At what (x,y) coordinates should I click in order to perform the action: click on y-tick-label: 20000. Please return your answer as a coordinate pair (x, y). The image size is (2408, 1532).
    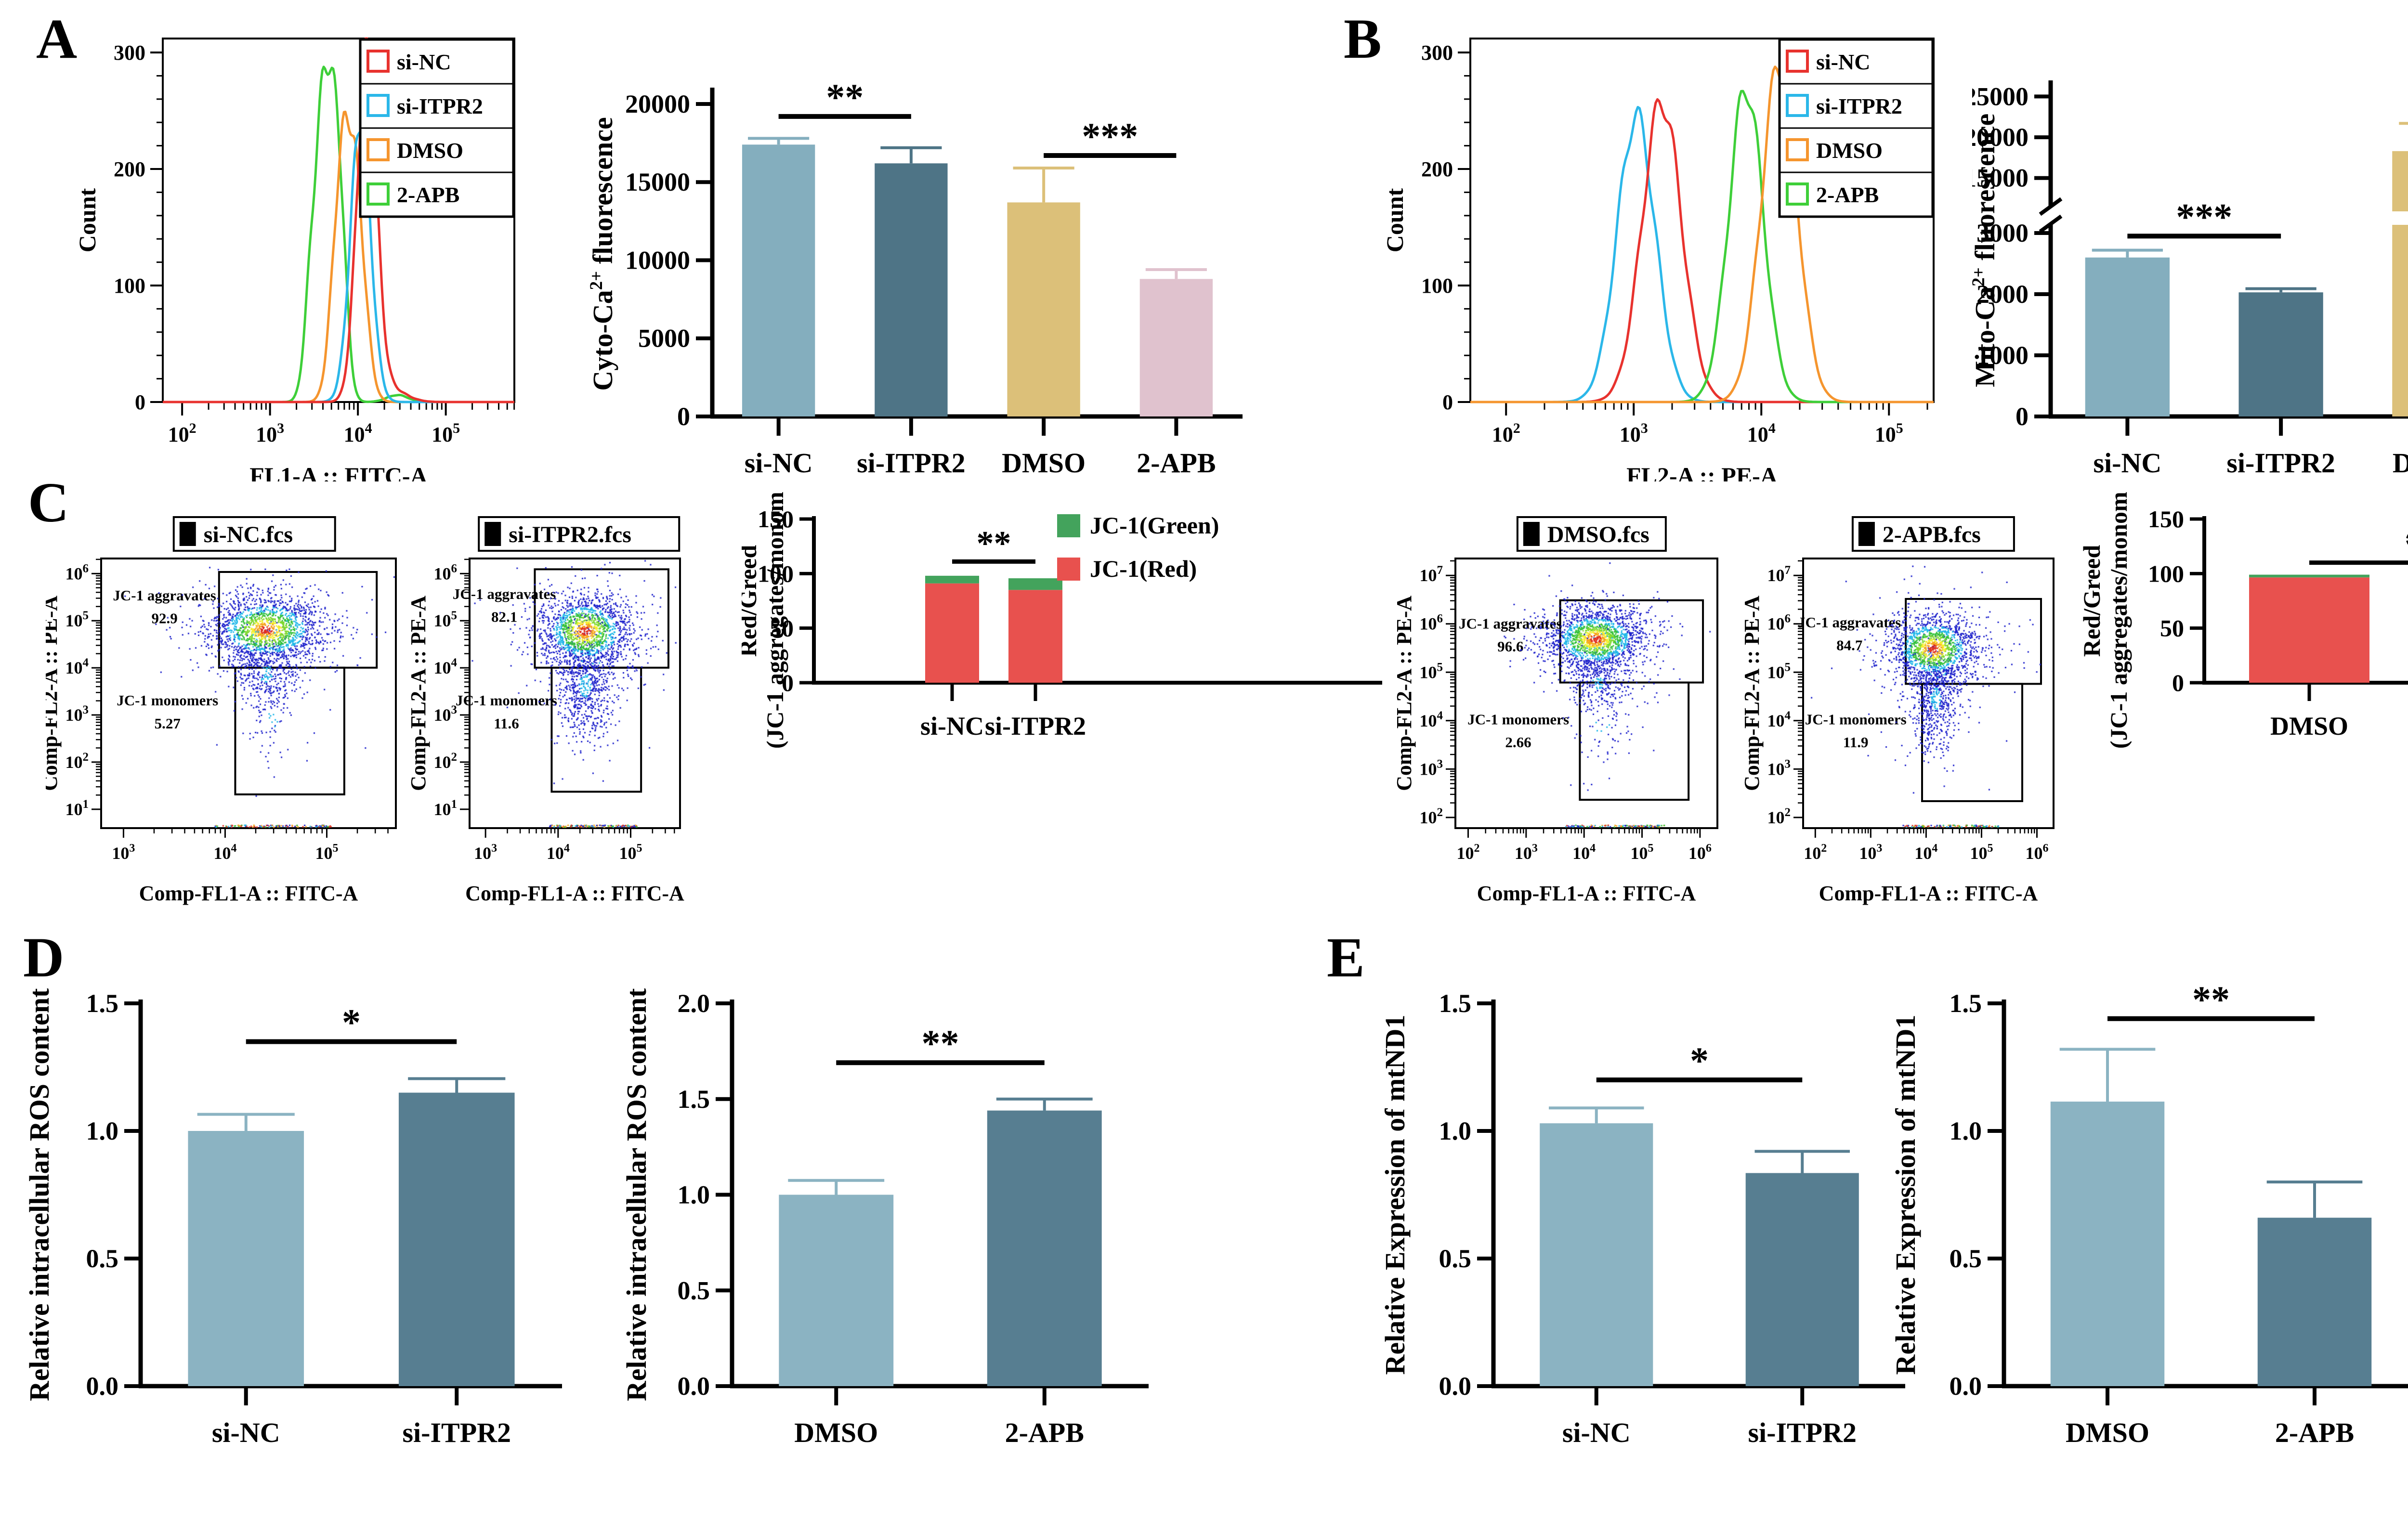
    Looking at the image, I should click on (657, 104).